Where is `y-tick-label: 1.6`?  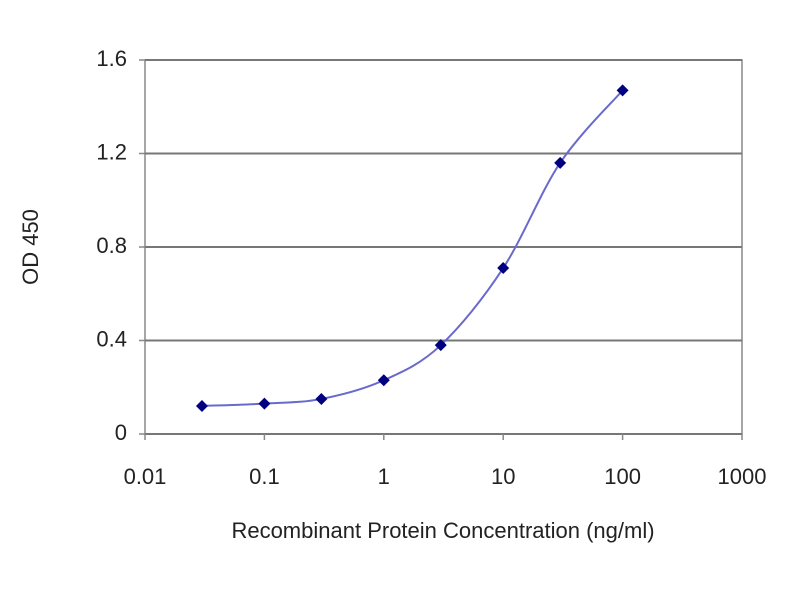
y-tick-label: 1.6 is located at coordinates (111, 58).